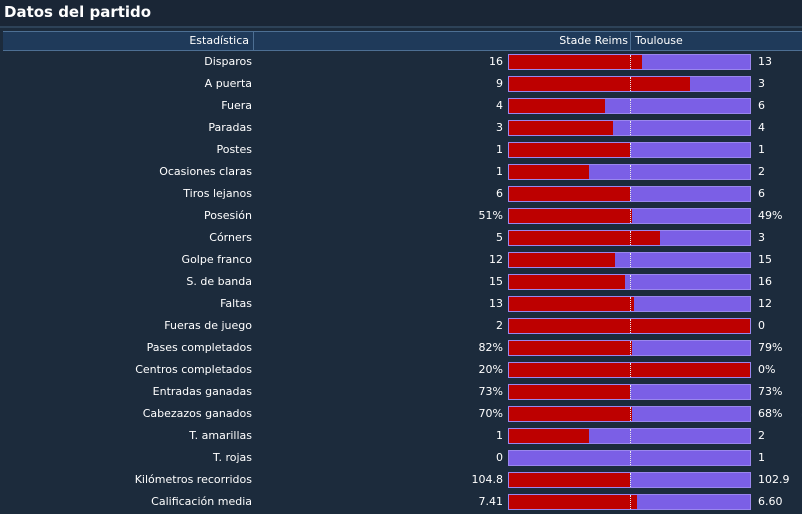 The height and width of the screenshot is (514, 802). I want to click on home-value: 4, so click(499, 105).